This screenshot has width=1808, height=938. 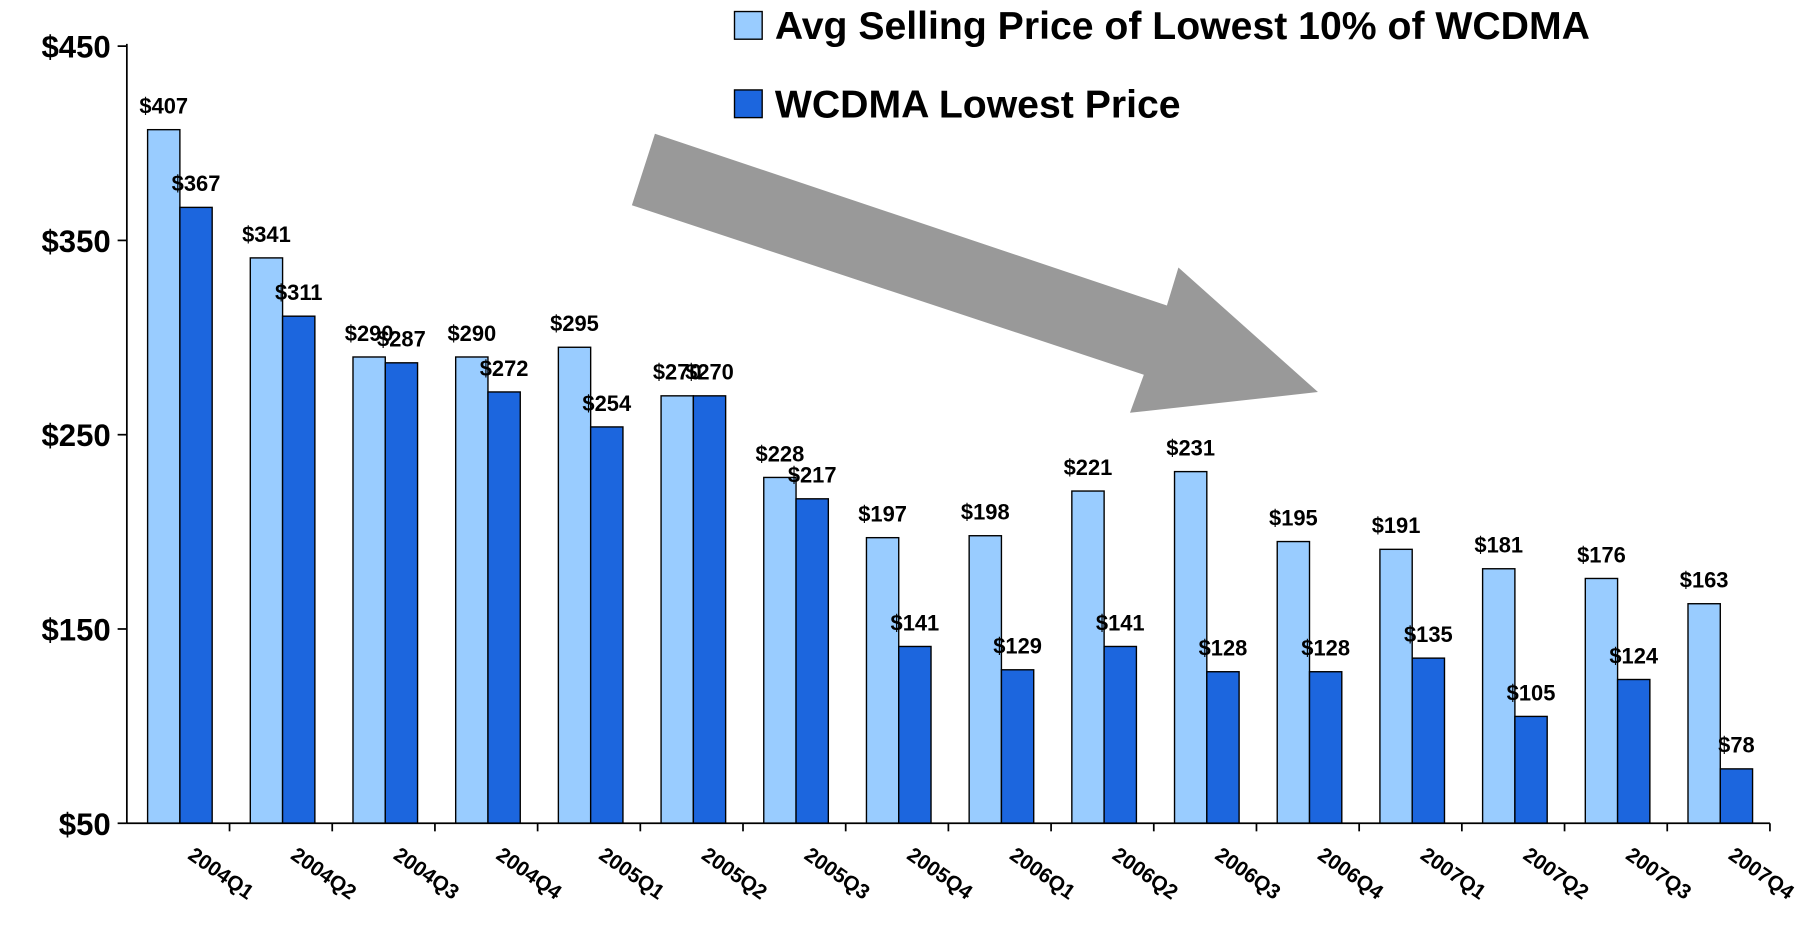 I want to click on value-label: $191, so click(x=1396, y=525).